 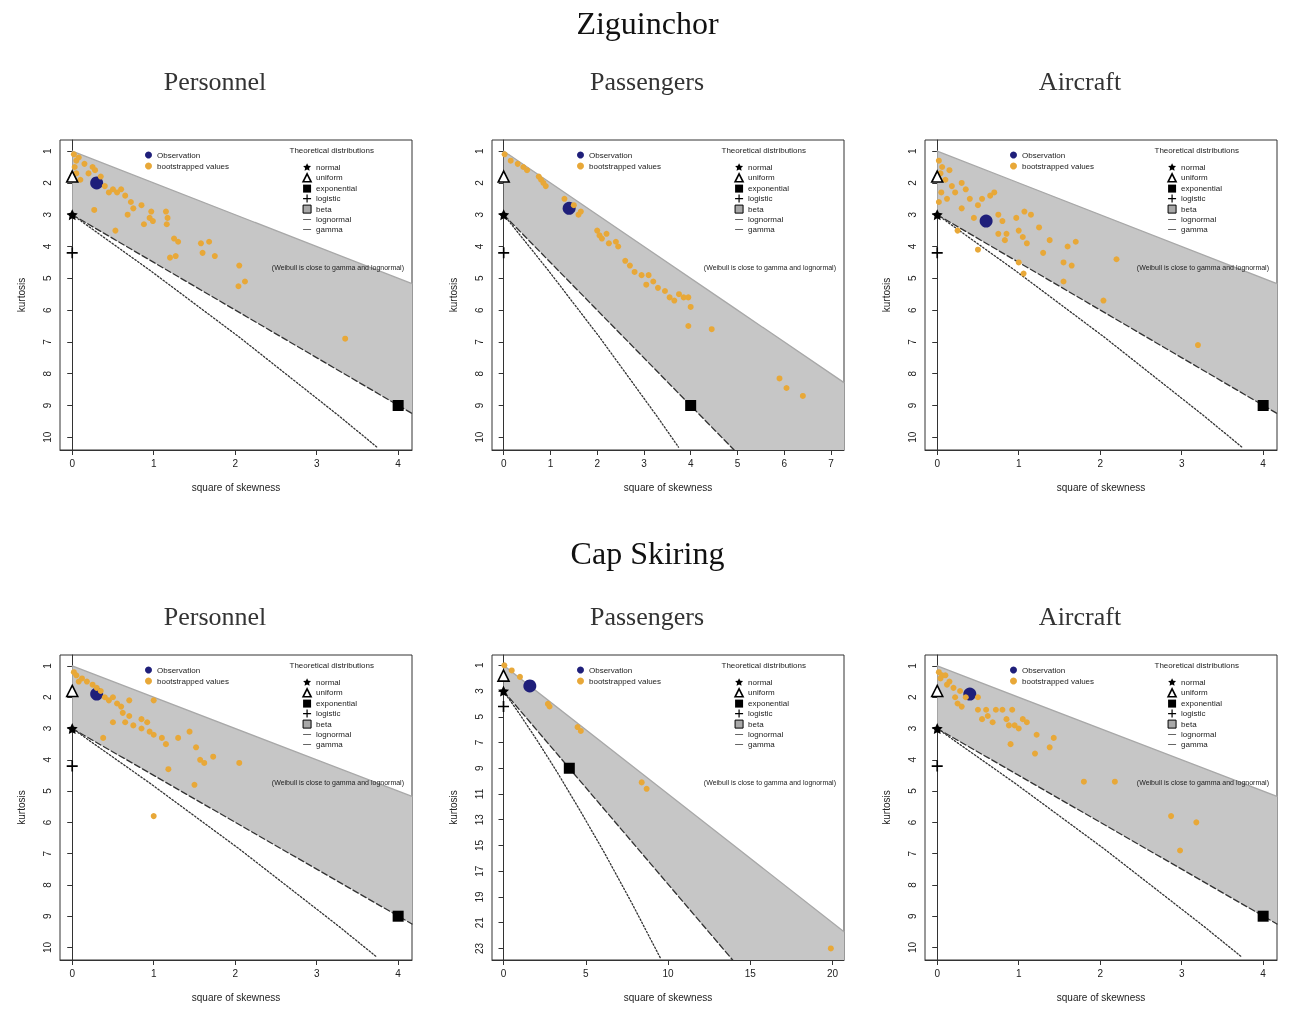 I want to click on y-tick-label: 2, so click(x=47, y=182).